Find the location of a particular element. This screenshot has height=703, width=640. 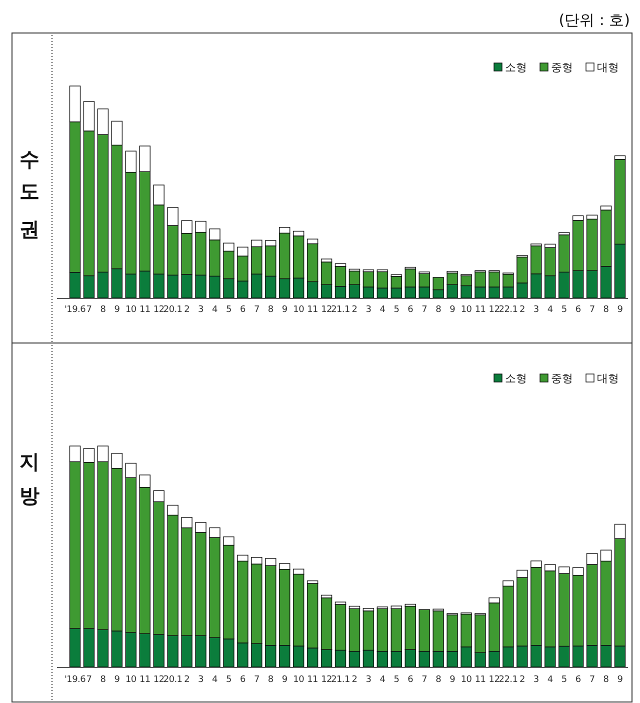

text: 지방 is located at coordinates (30, 472).